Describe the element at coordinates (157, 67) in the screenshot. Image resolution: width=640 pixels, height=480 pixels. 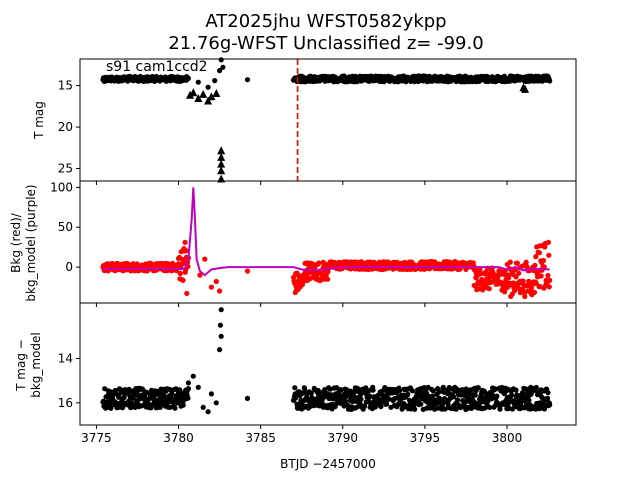
I see `ccd-annotation: s91 cam1ccd2` at that location.